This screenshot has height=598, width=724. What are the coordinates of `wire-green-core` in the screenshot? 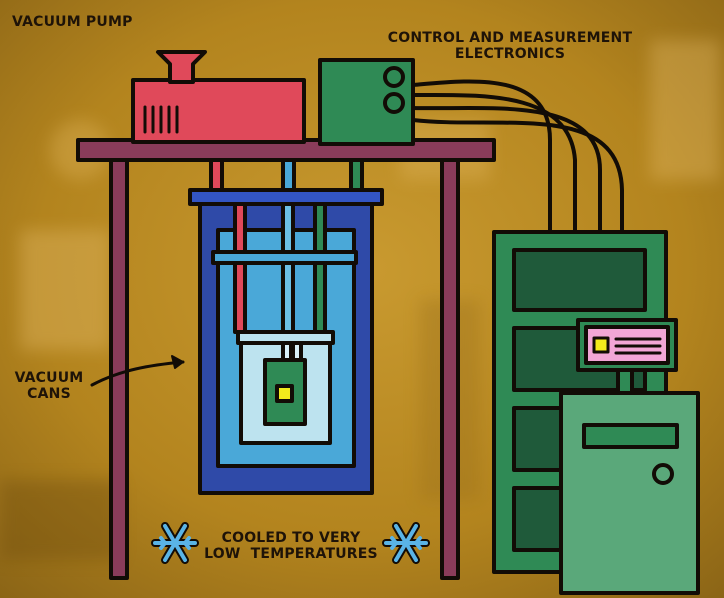 It's located at (320, 268).